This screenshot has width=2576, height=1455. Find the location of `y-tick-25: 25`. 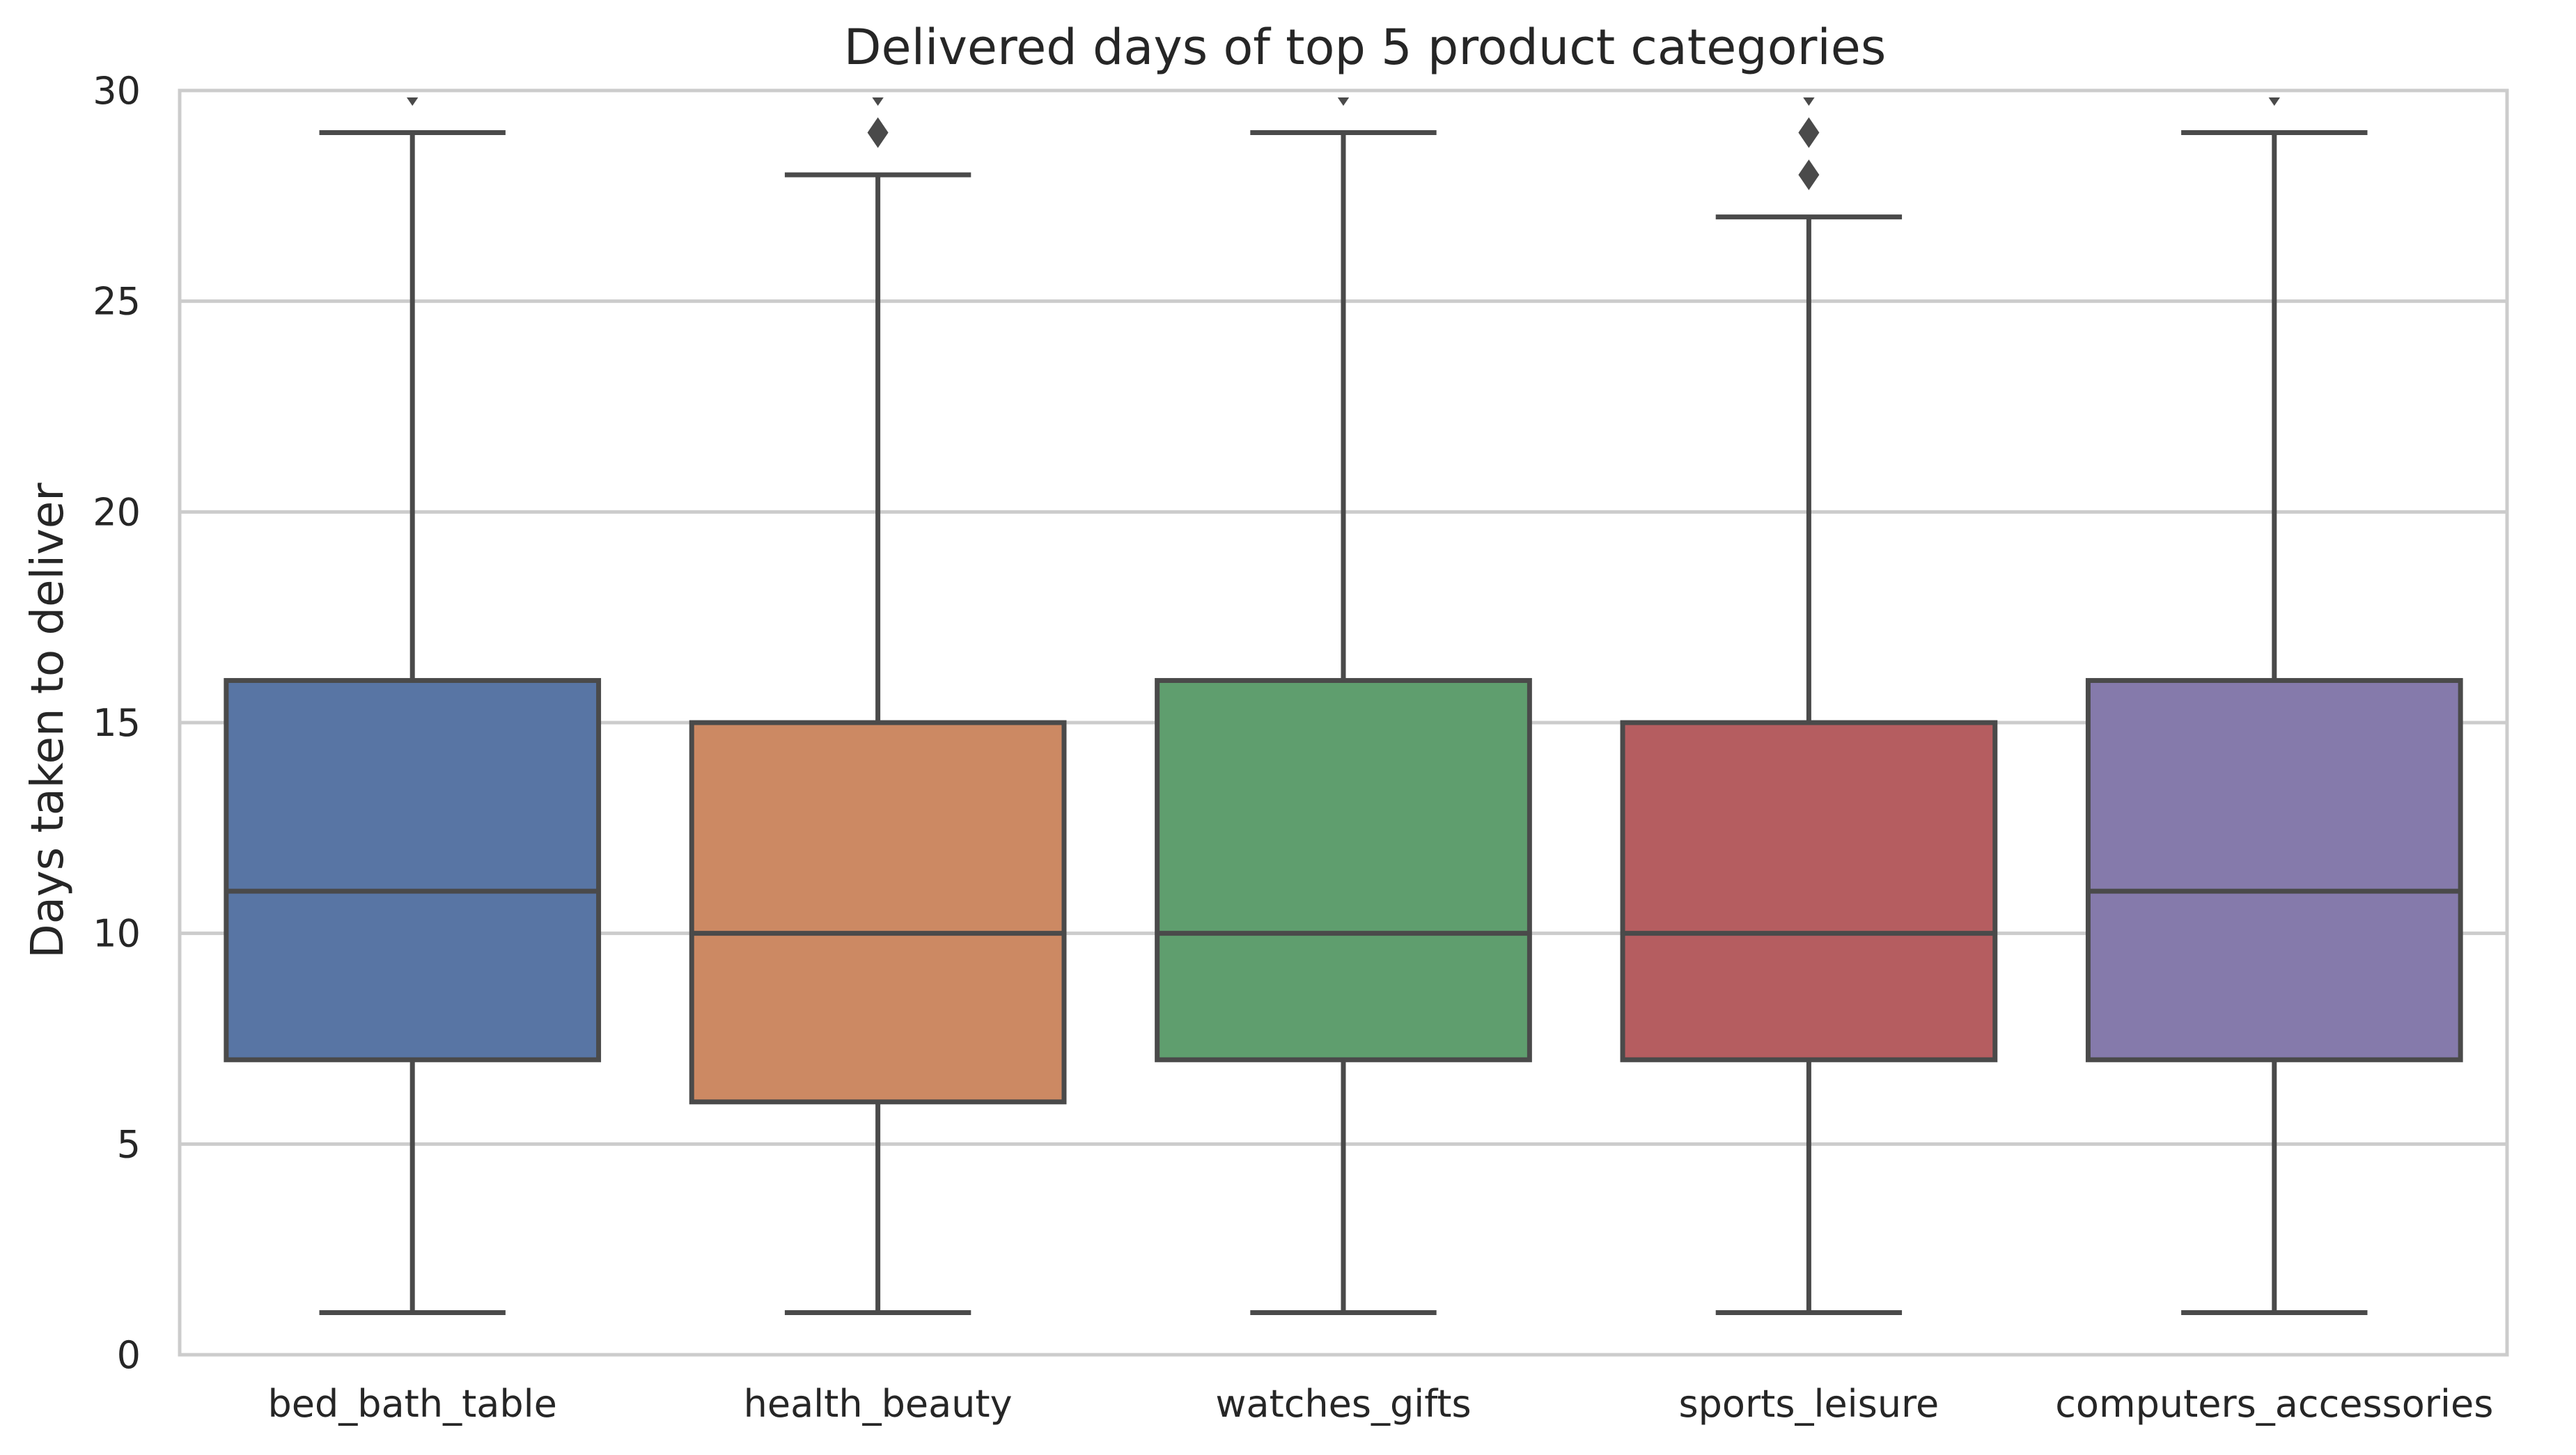

y-tick-25: 25 is located at coordinates (117, 302).